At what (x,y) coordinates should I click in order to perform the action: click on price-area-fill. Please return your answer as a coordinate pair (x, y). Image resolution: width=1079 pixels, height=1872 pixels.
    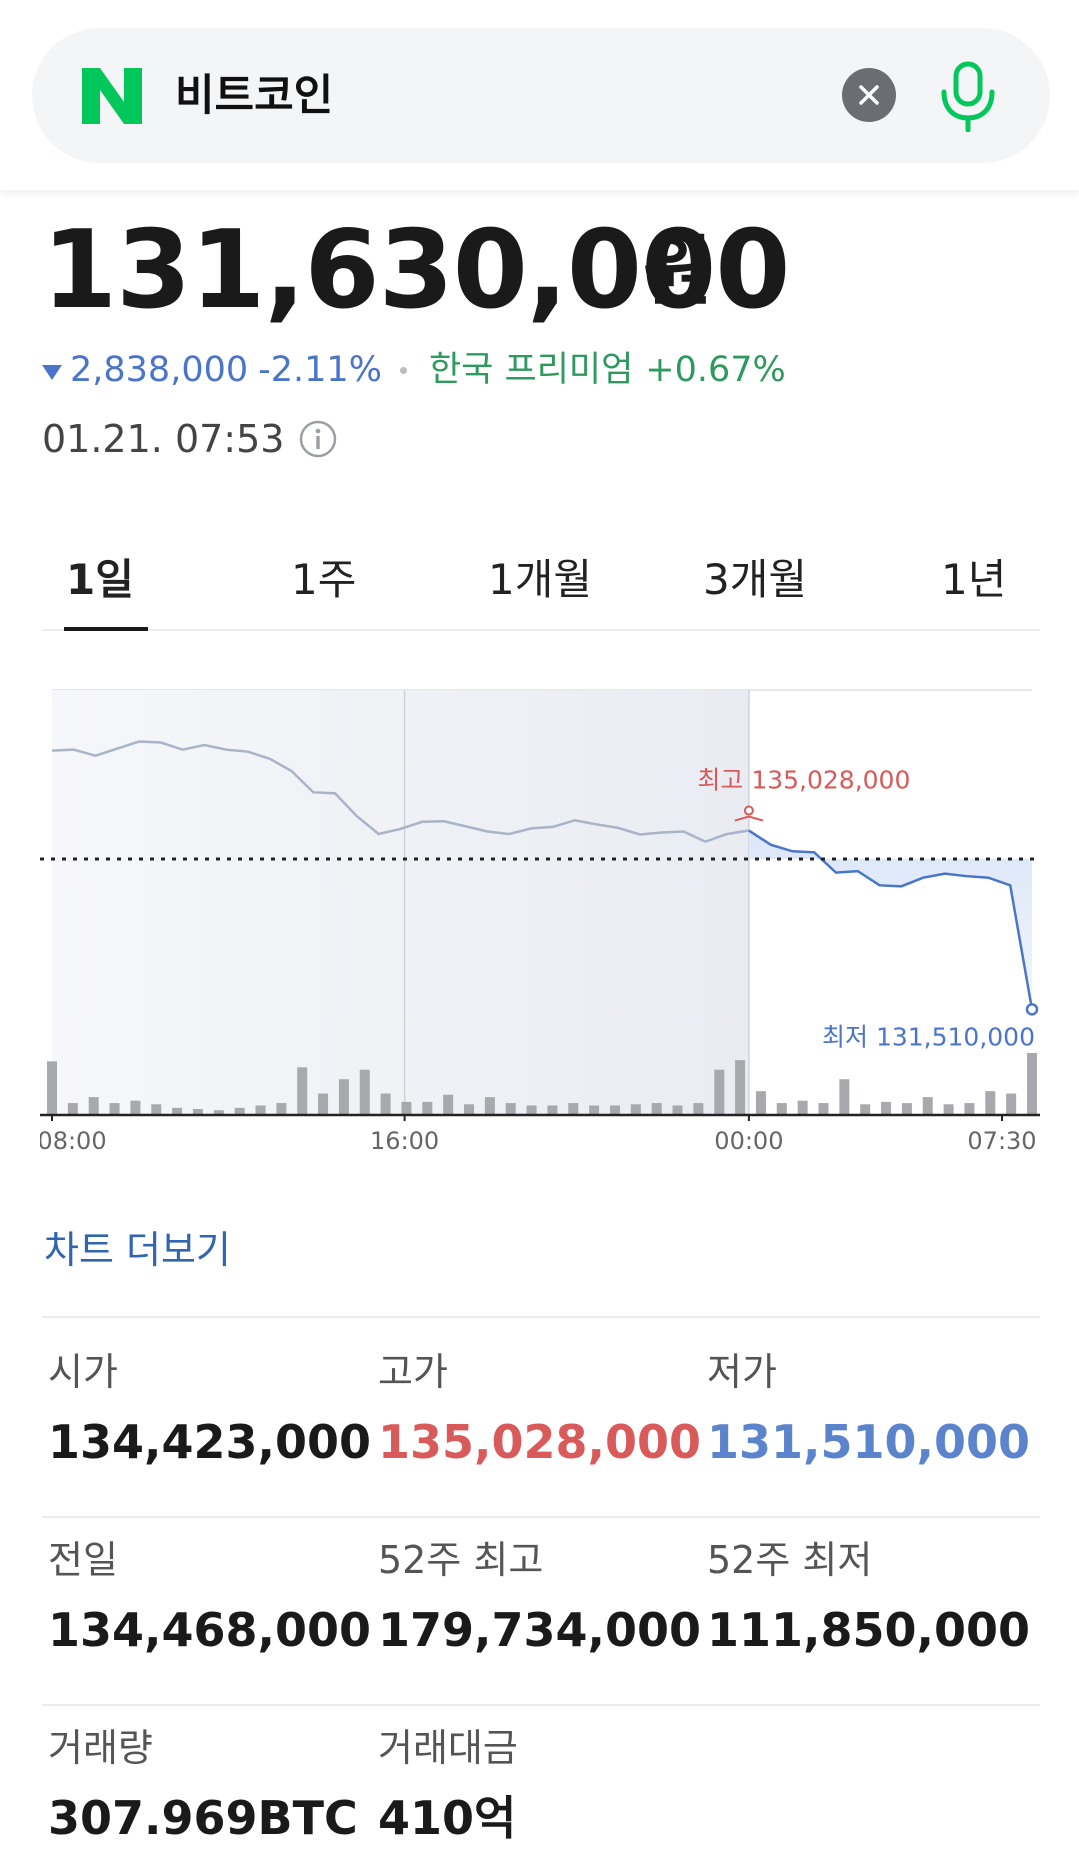
    Looking at the image, I should click on (890, 920).